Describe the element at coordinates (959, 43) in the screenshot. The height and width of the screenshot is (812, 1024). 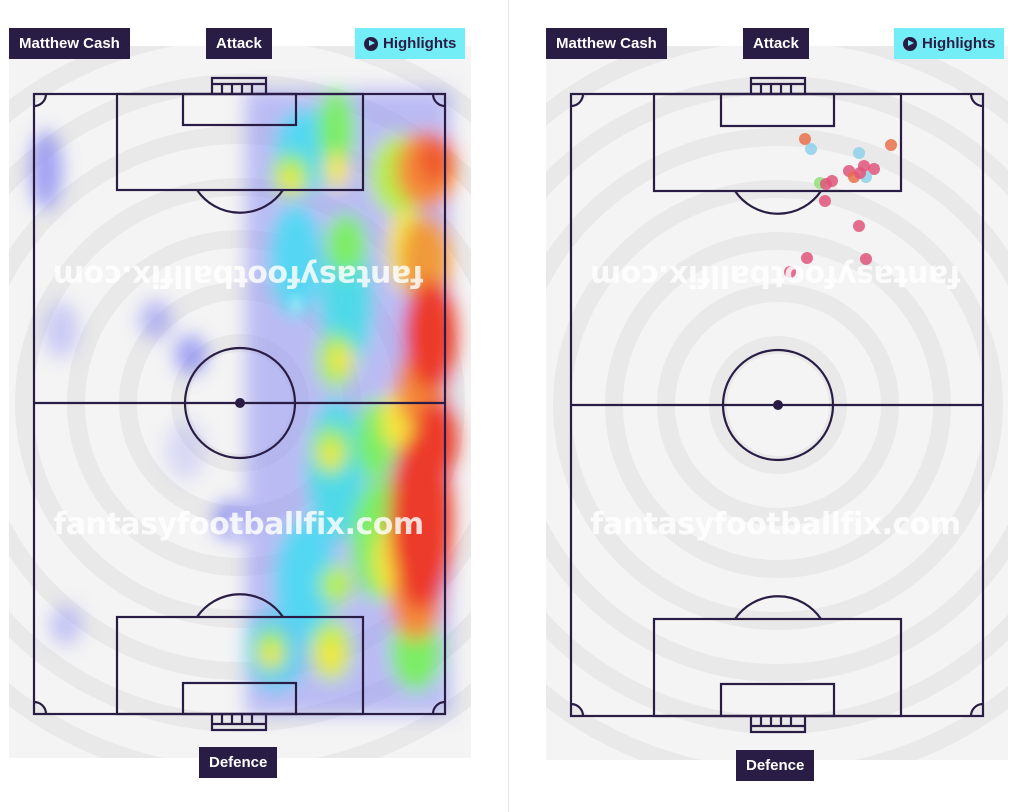
I see `highlights-label-right: Highlights` at that location.